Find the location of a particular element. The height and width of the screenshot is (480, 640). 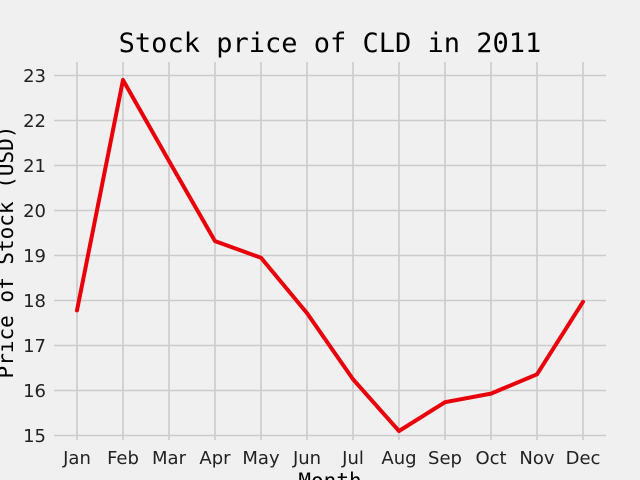

x-tick-label: May is located at coordinates (261, 458).